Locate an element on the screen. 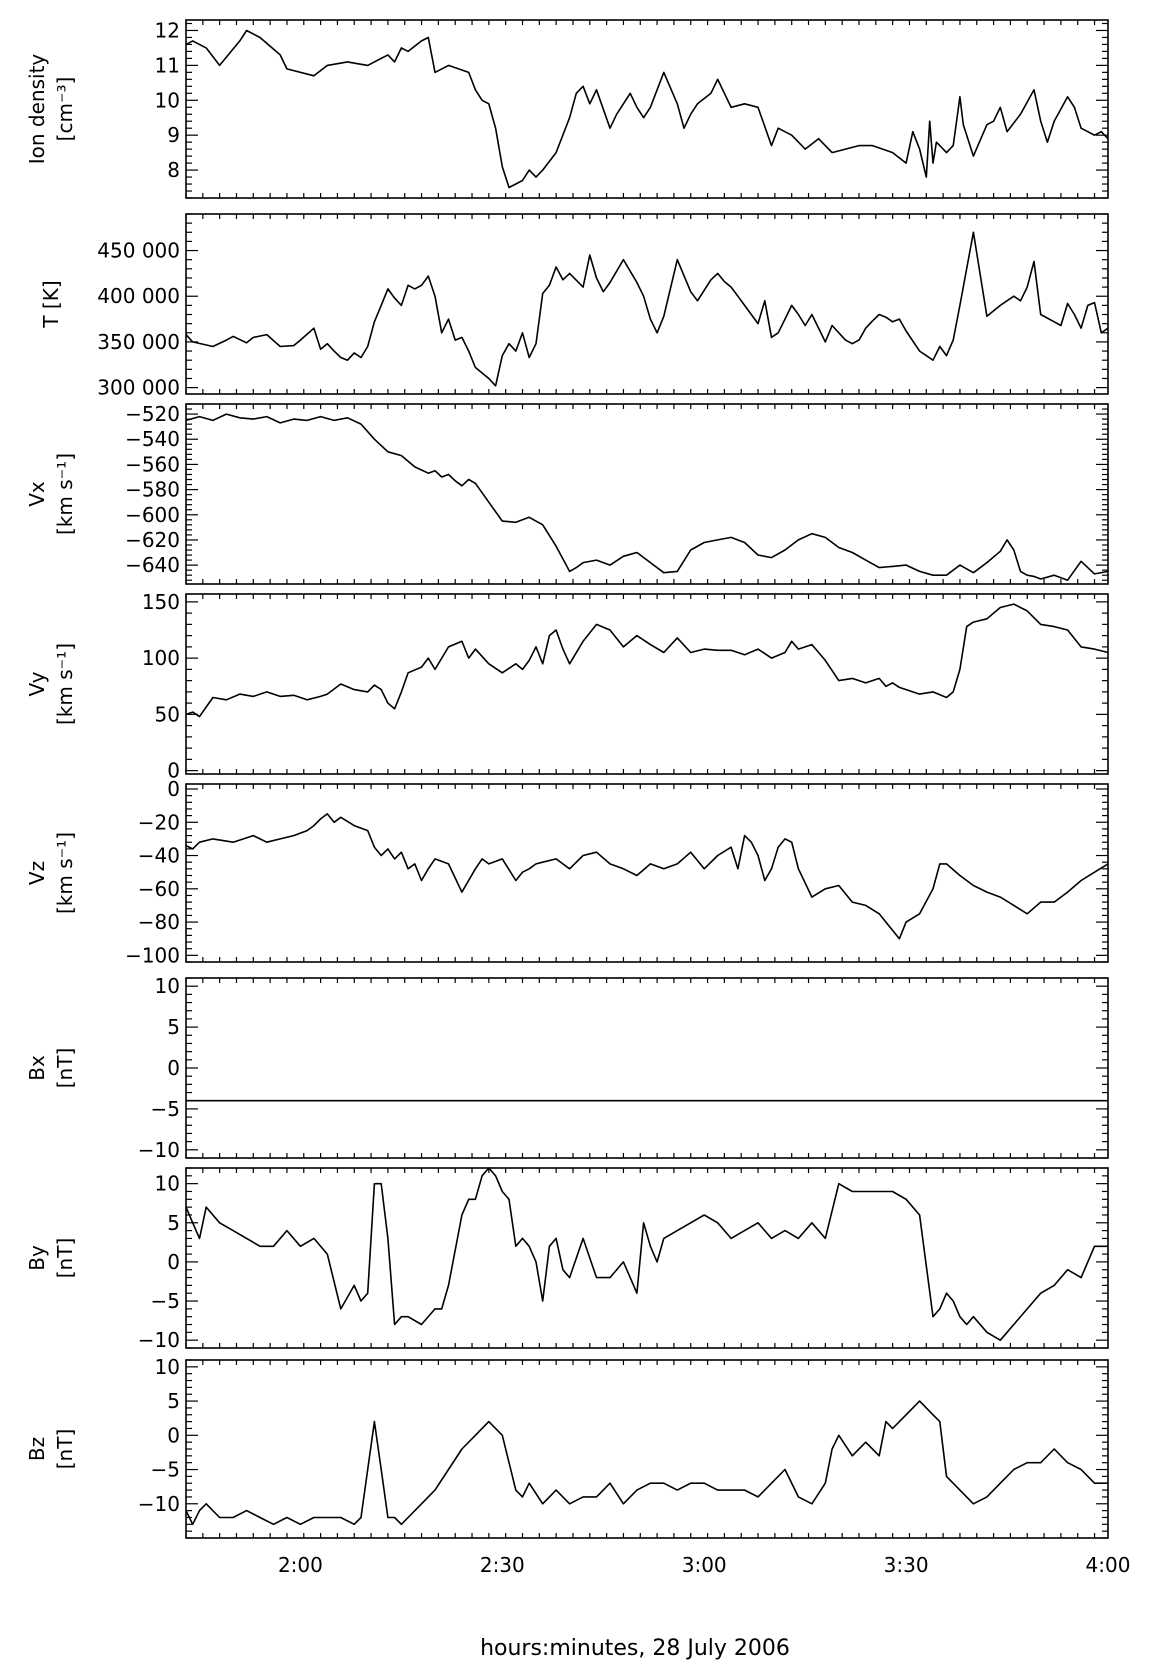 The image size is (1167, 1673). panel-4: 0 50 100 150 Vy [km s⁻¹] is located at coordinates (567, 686).